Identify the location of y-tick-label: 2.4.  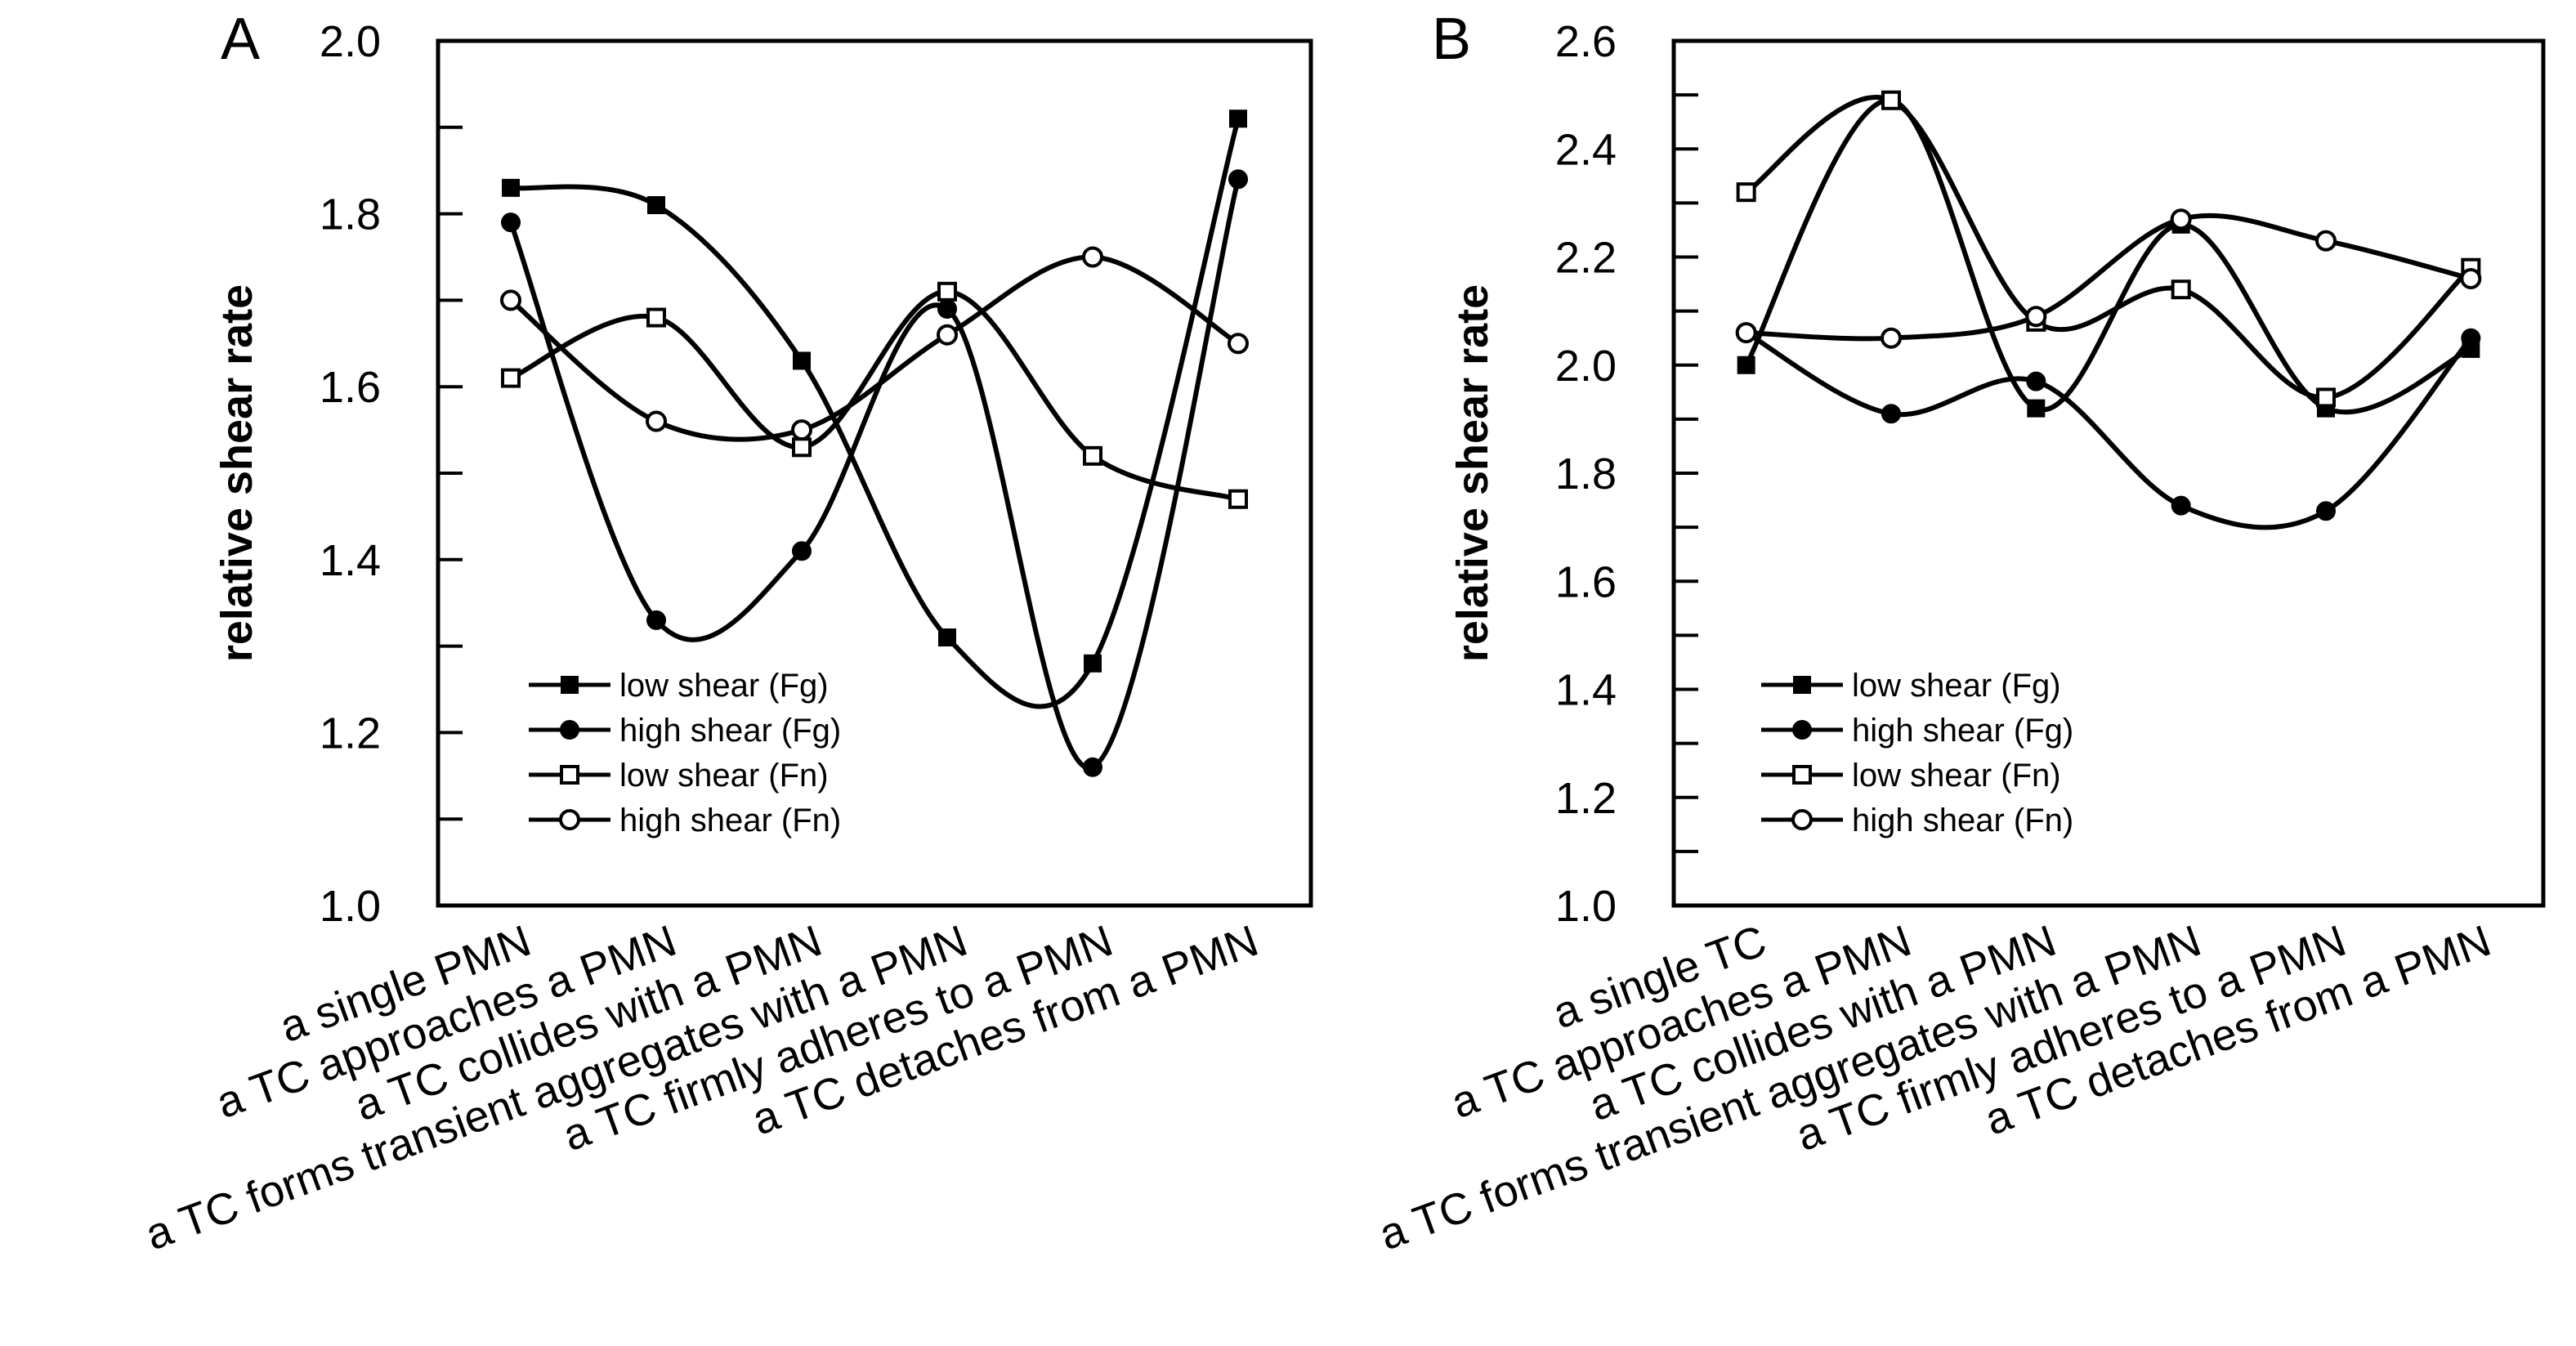
(1586, 150).